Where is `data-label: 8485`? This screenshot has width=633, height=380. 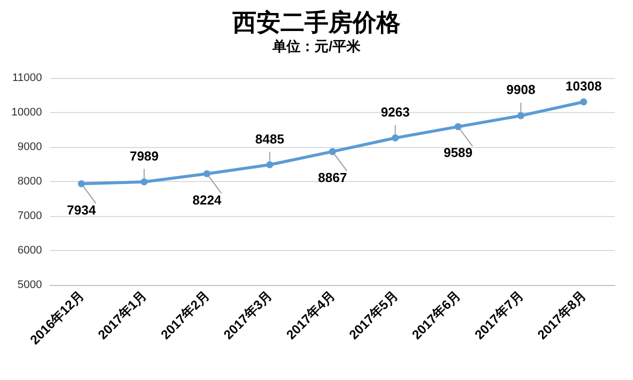 data-label: 8485 is located at coordinates (269, 138).